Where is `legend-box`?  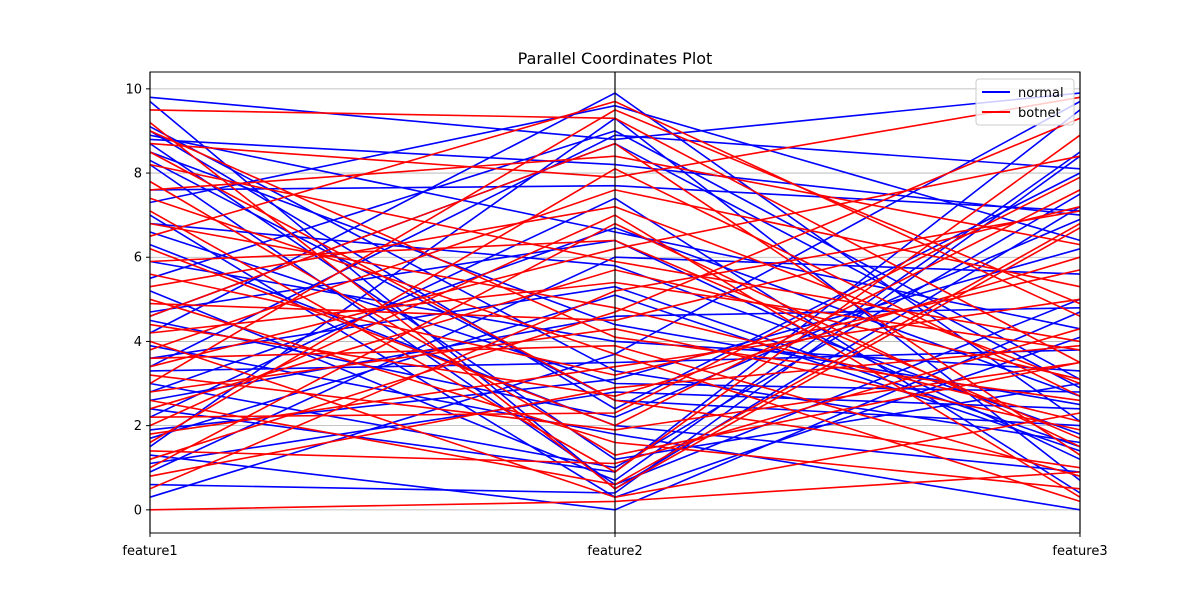
legend-box is located at coordinates (1025, 102).